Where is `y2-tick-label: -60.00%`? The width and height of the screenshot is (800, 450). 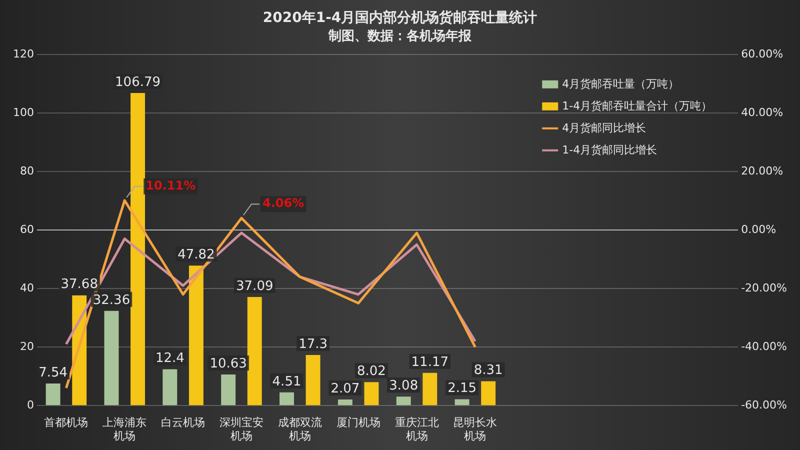
y2-tick-label: -60.00% is located at coordinates (764, 405).